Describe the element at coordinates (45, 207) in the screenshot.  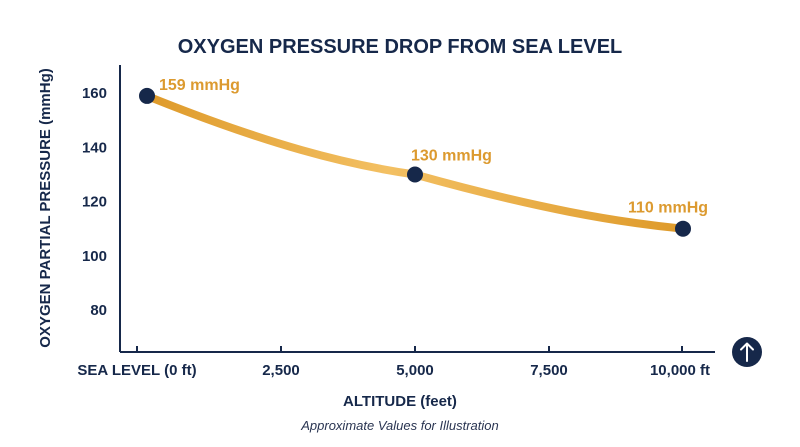
I see `y-axis-label: OXYGEN PARTIAL PRESSURE (mmHg)` at that location.